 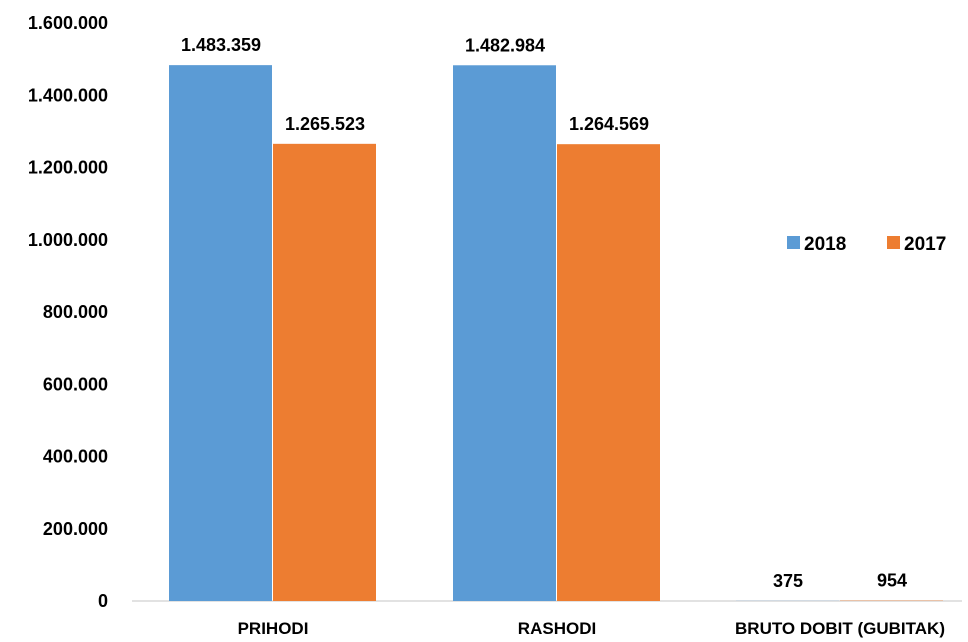 I want to click on legend-swatch-2018, so click(x=793, y=242).